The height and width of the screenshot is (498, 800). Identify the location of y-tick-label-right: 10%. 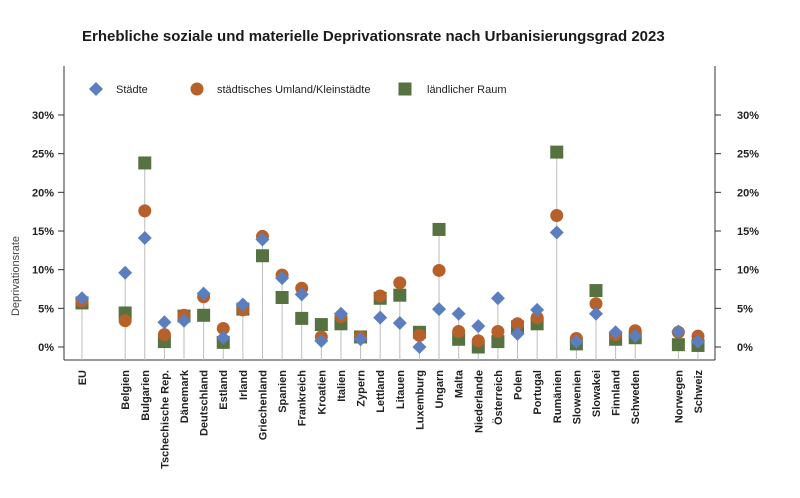
(748, 271).